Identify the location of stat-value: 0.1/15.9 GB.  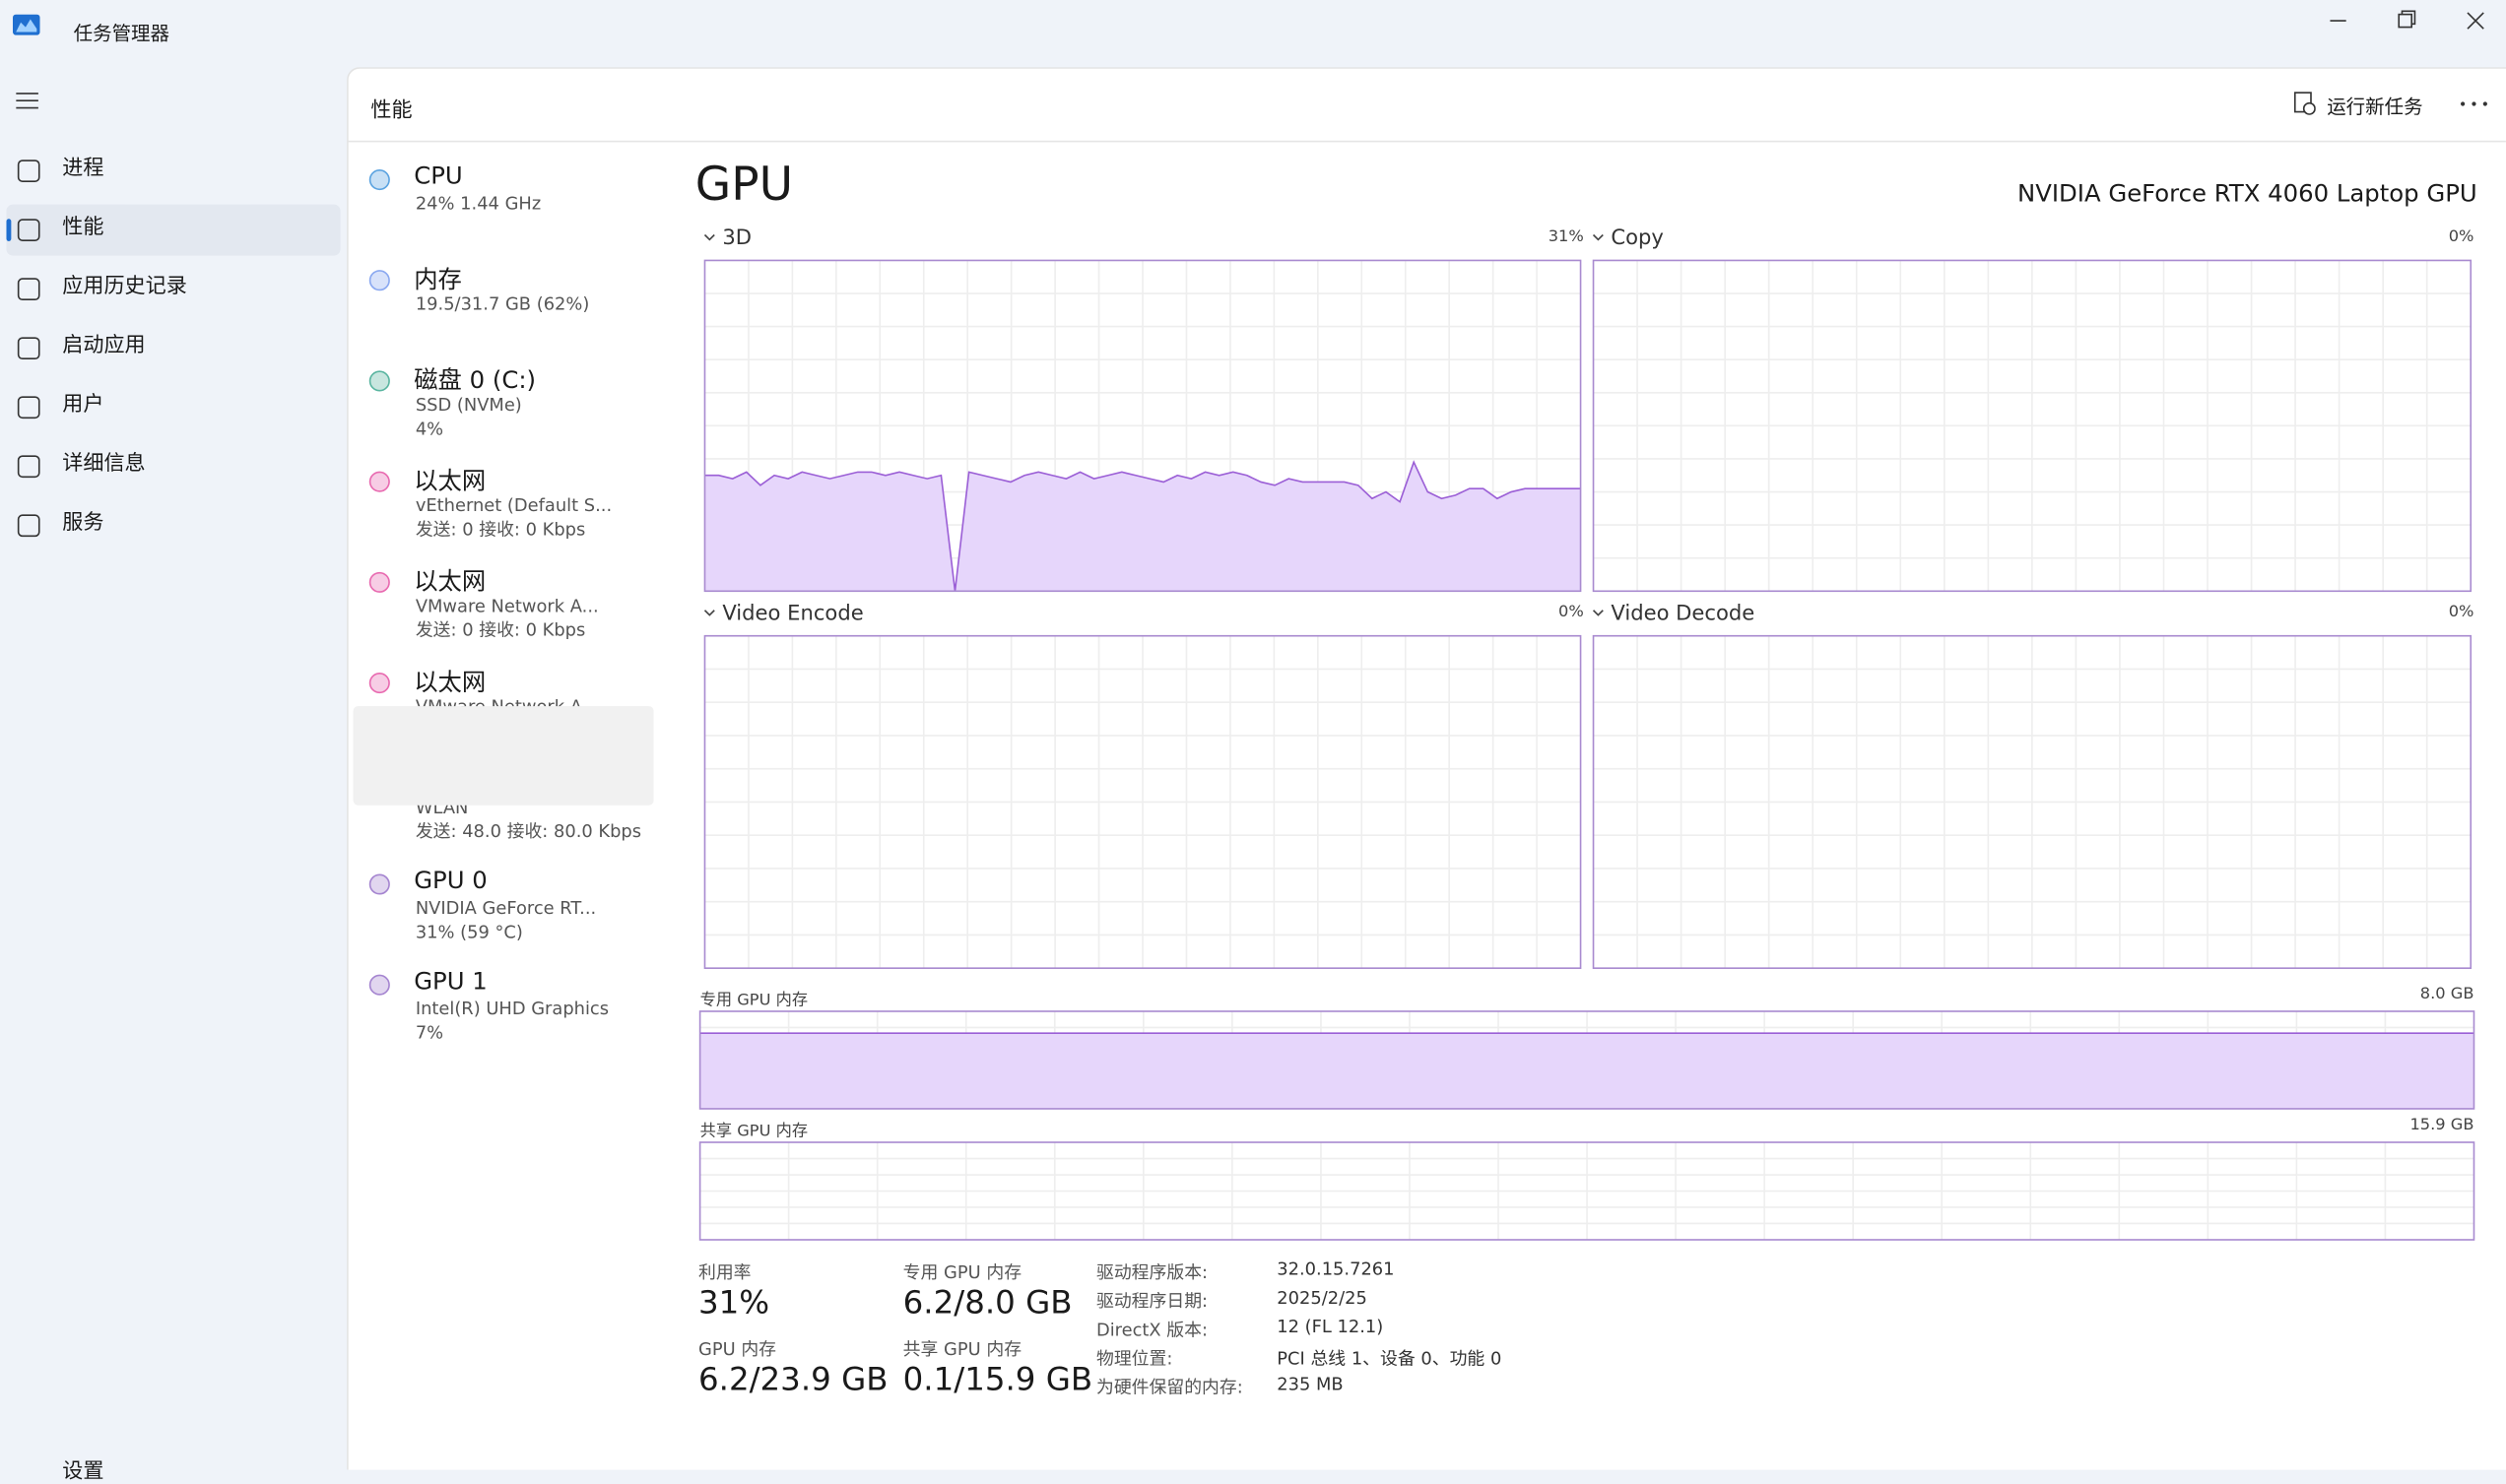
(997, 1378).